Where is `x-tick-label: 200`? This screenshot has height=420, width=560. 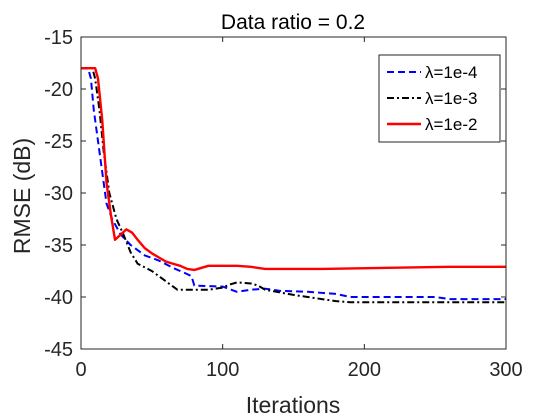
x-tick-label: 200 is located at coordinates (364, 370).